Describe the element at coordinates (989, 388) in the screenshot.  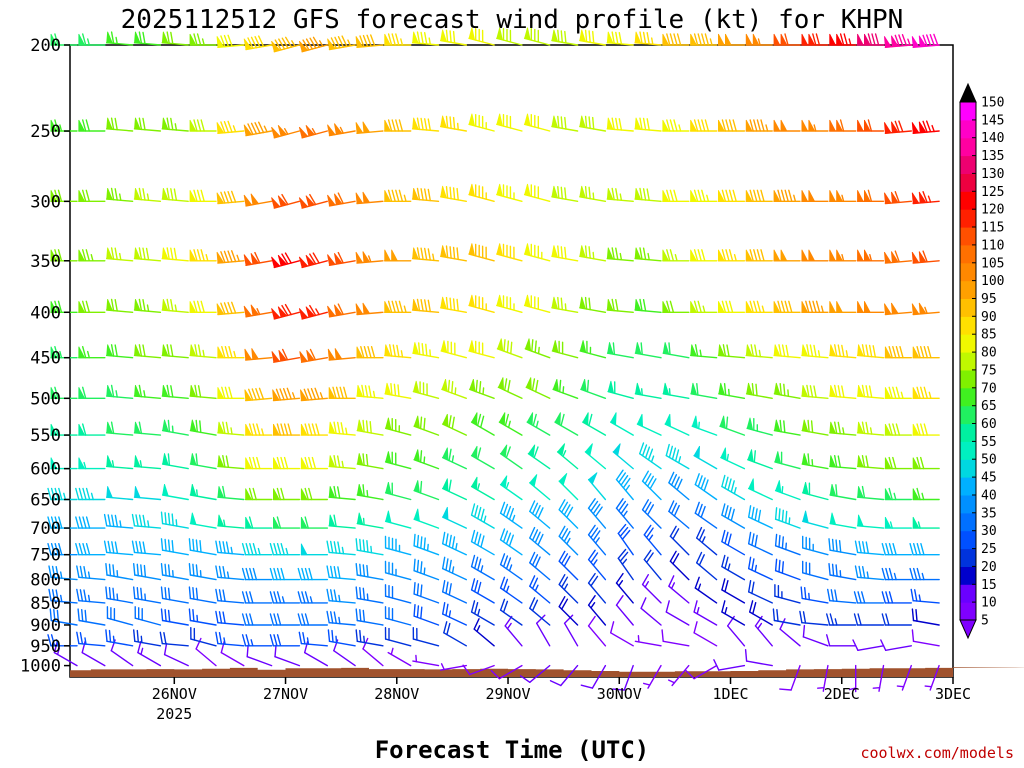
I see `colorbar-tick-label: 70` at that location.